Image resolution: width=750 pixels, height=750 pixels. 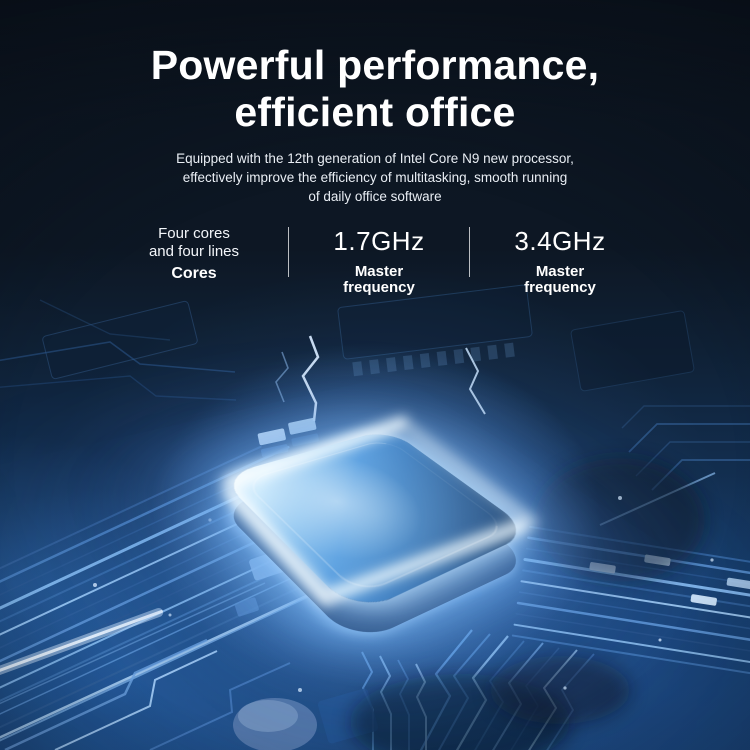 I want to click on spec-cores-lines: Four cores and four lines, so click(x=194, y=243).